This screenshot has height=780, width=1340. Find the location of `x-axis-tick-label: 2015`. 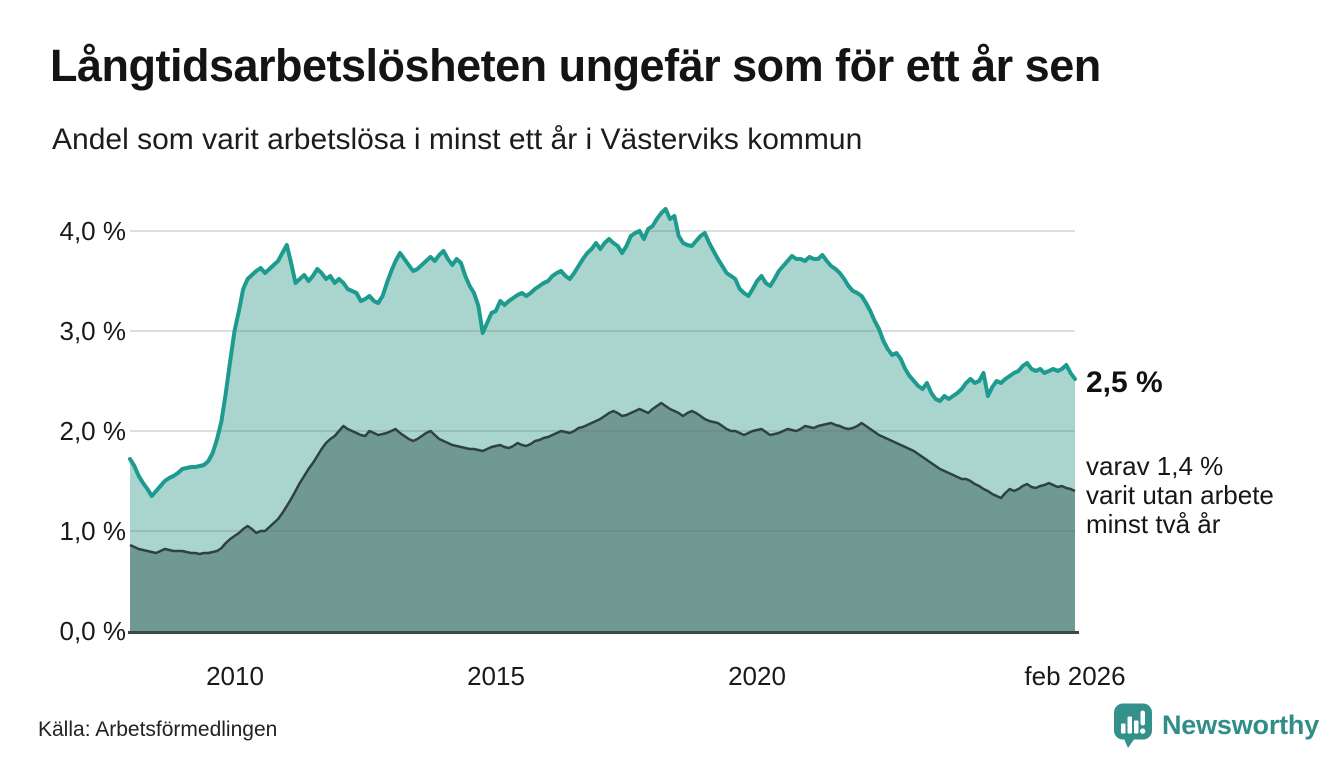

x-axis-tick-label: 2015 is located at coordinates (496, 676).